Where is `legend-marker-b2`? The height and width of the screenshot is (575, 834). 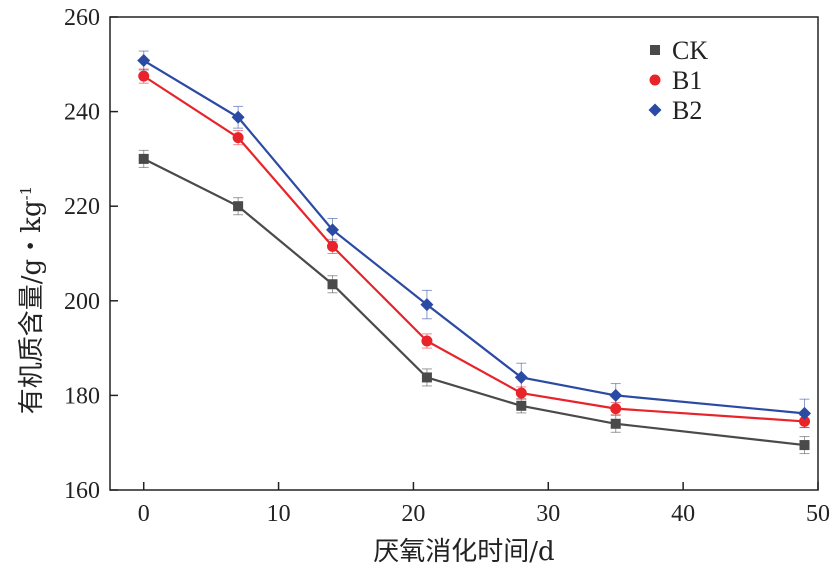 legend-marker-b2 is located at coordinates (655, 110).